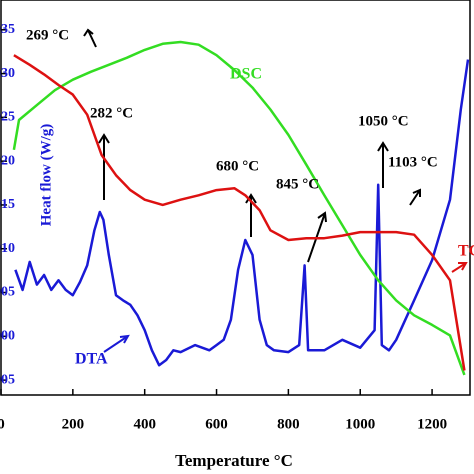  What do you see at coordinates (297, 184) in the screenshot?
I see `annotation: 845 °C` at bounding box center [297, 184].